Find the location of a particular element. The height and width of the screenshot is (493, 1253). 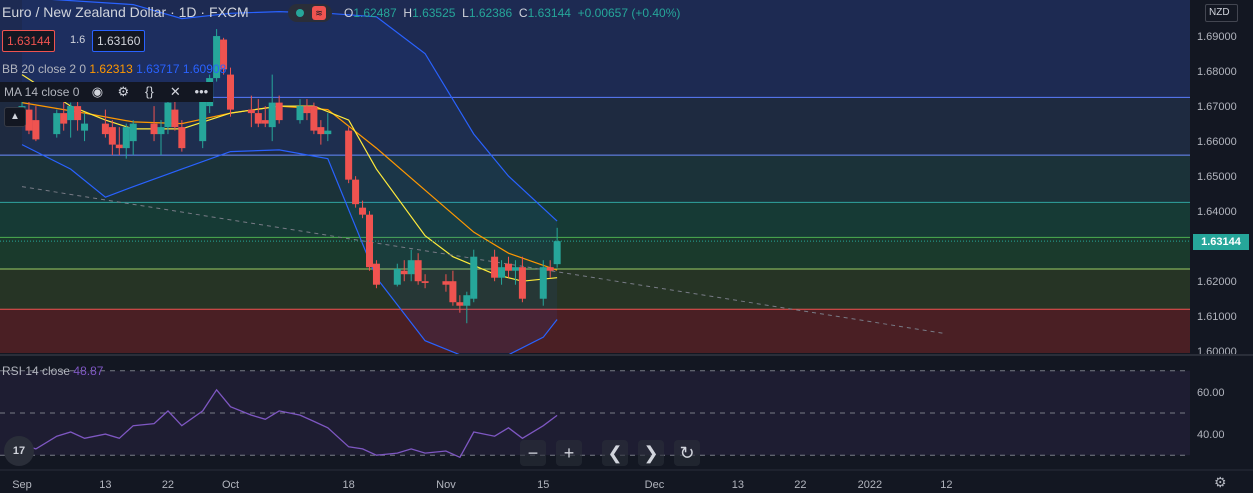

currency-selector: NZD is located at coordinates (1221, 13).